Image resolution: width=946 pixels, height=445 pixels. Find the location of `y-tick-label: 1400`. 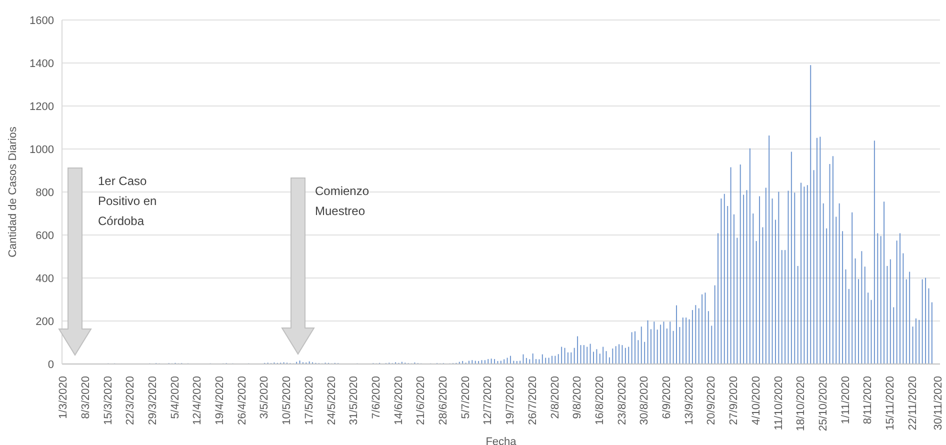

y-tick-label: 1400 is located at coordinates (42, 64).